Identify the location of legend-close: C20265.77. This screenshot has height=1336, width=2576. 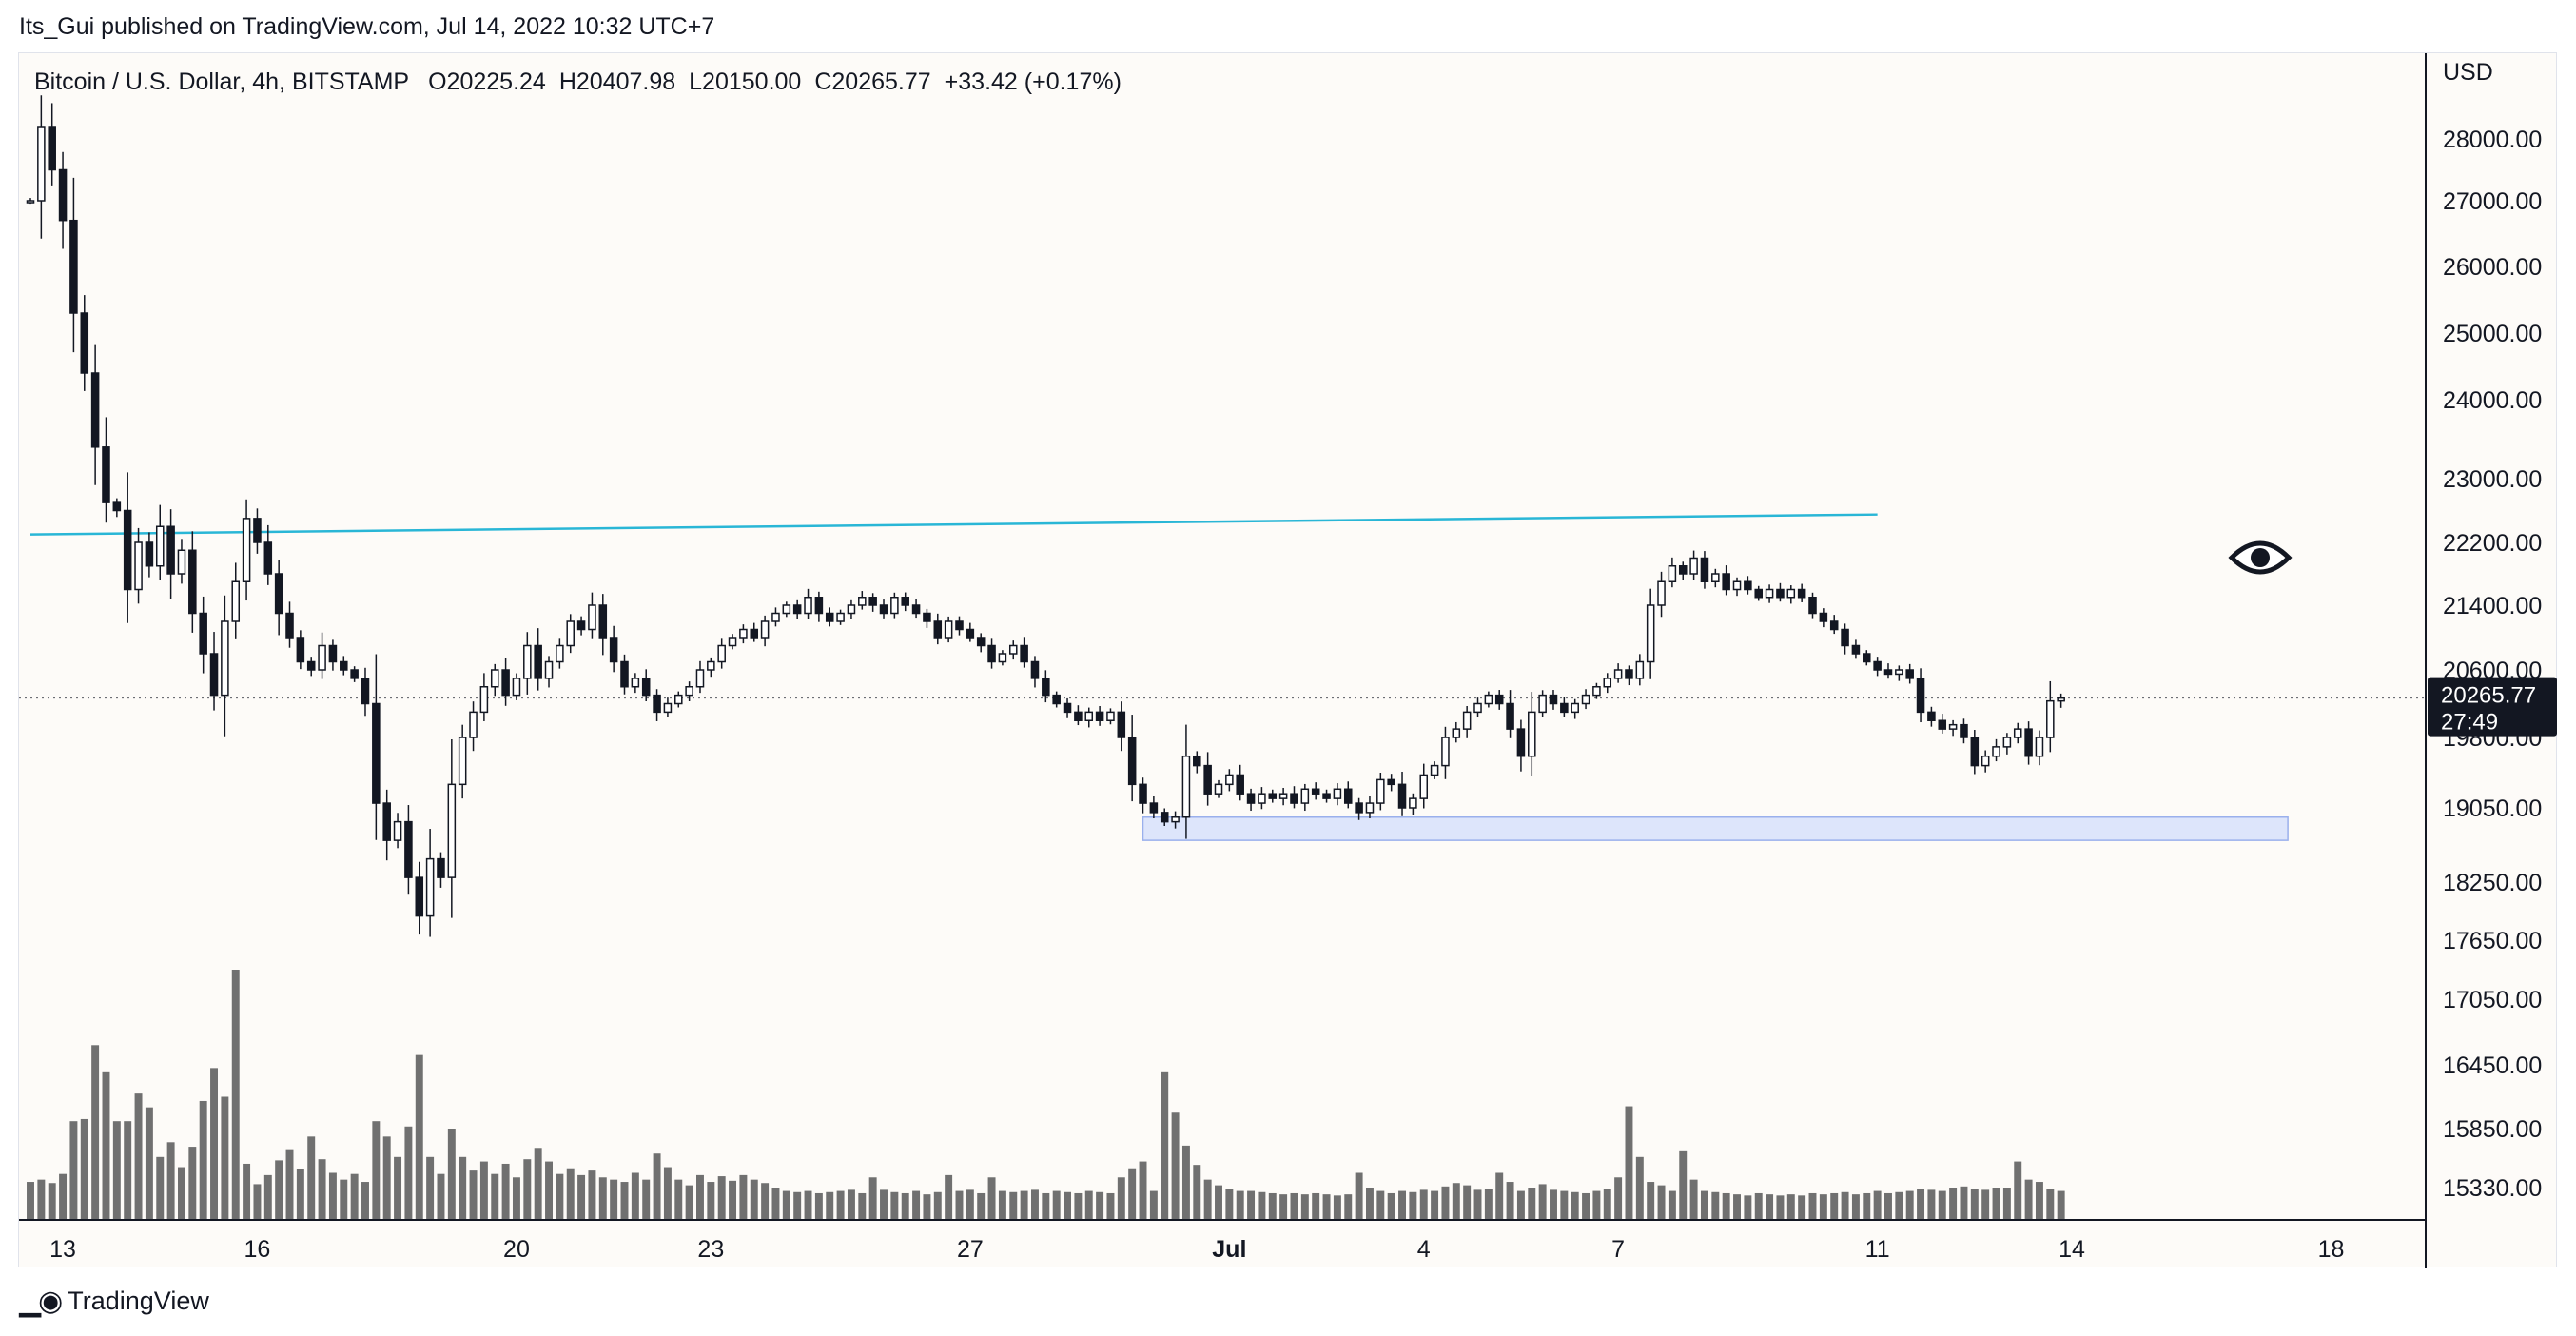
(872, 82).